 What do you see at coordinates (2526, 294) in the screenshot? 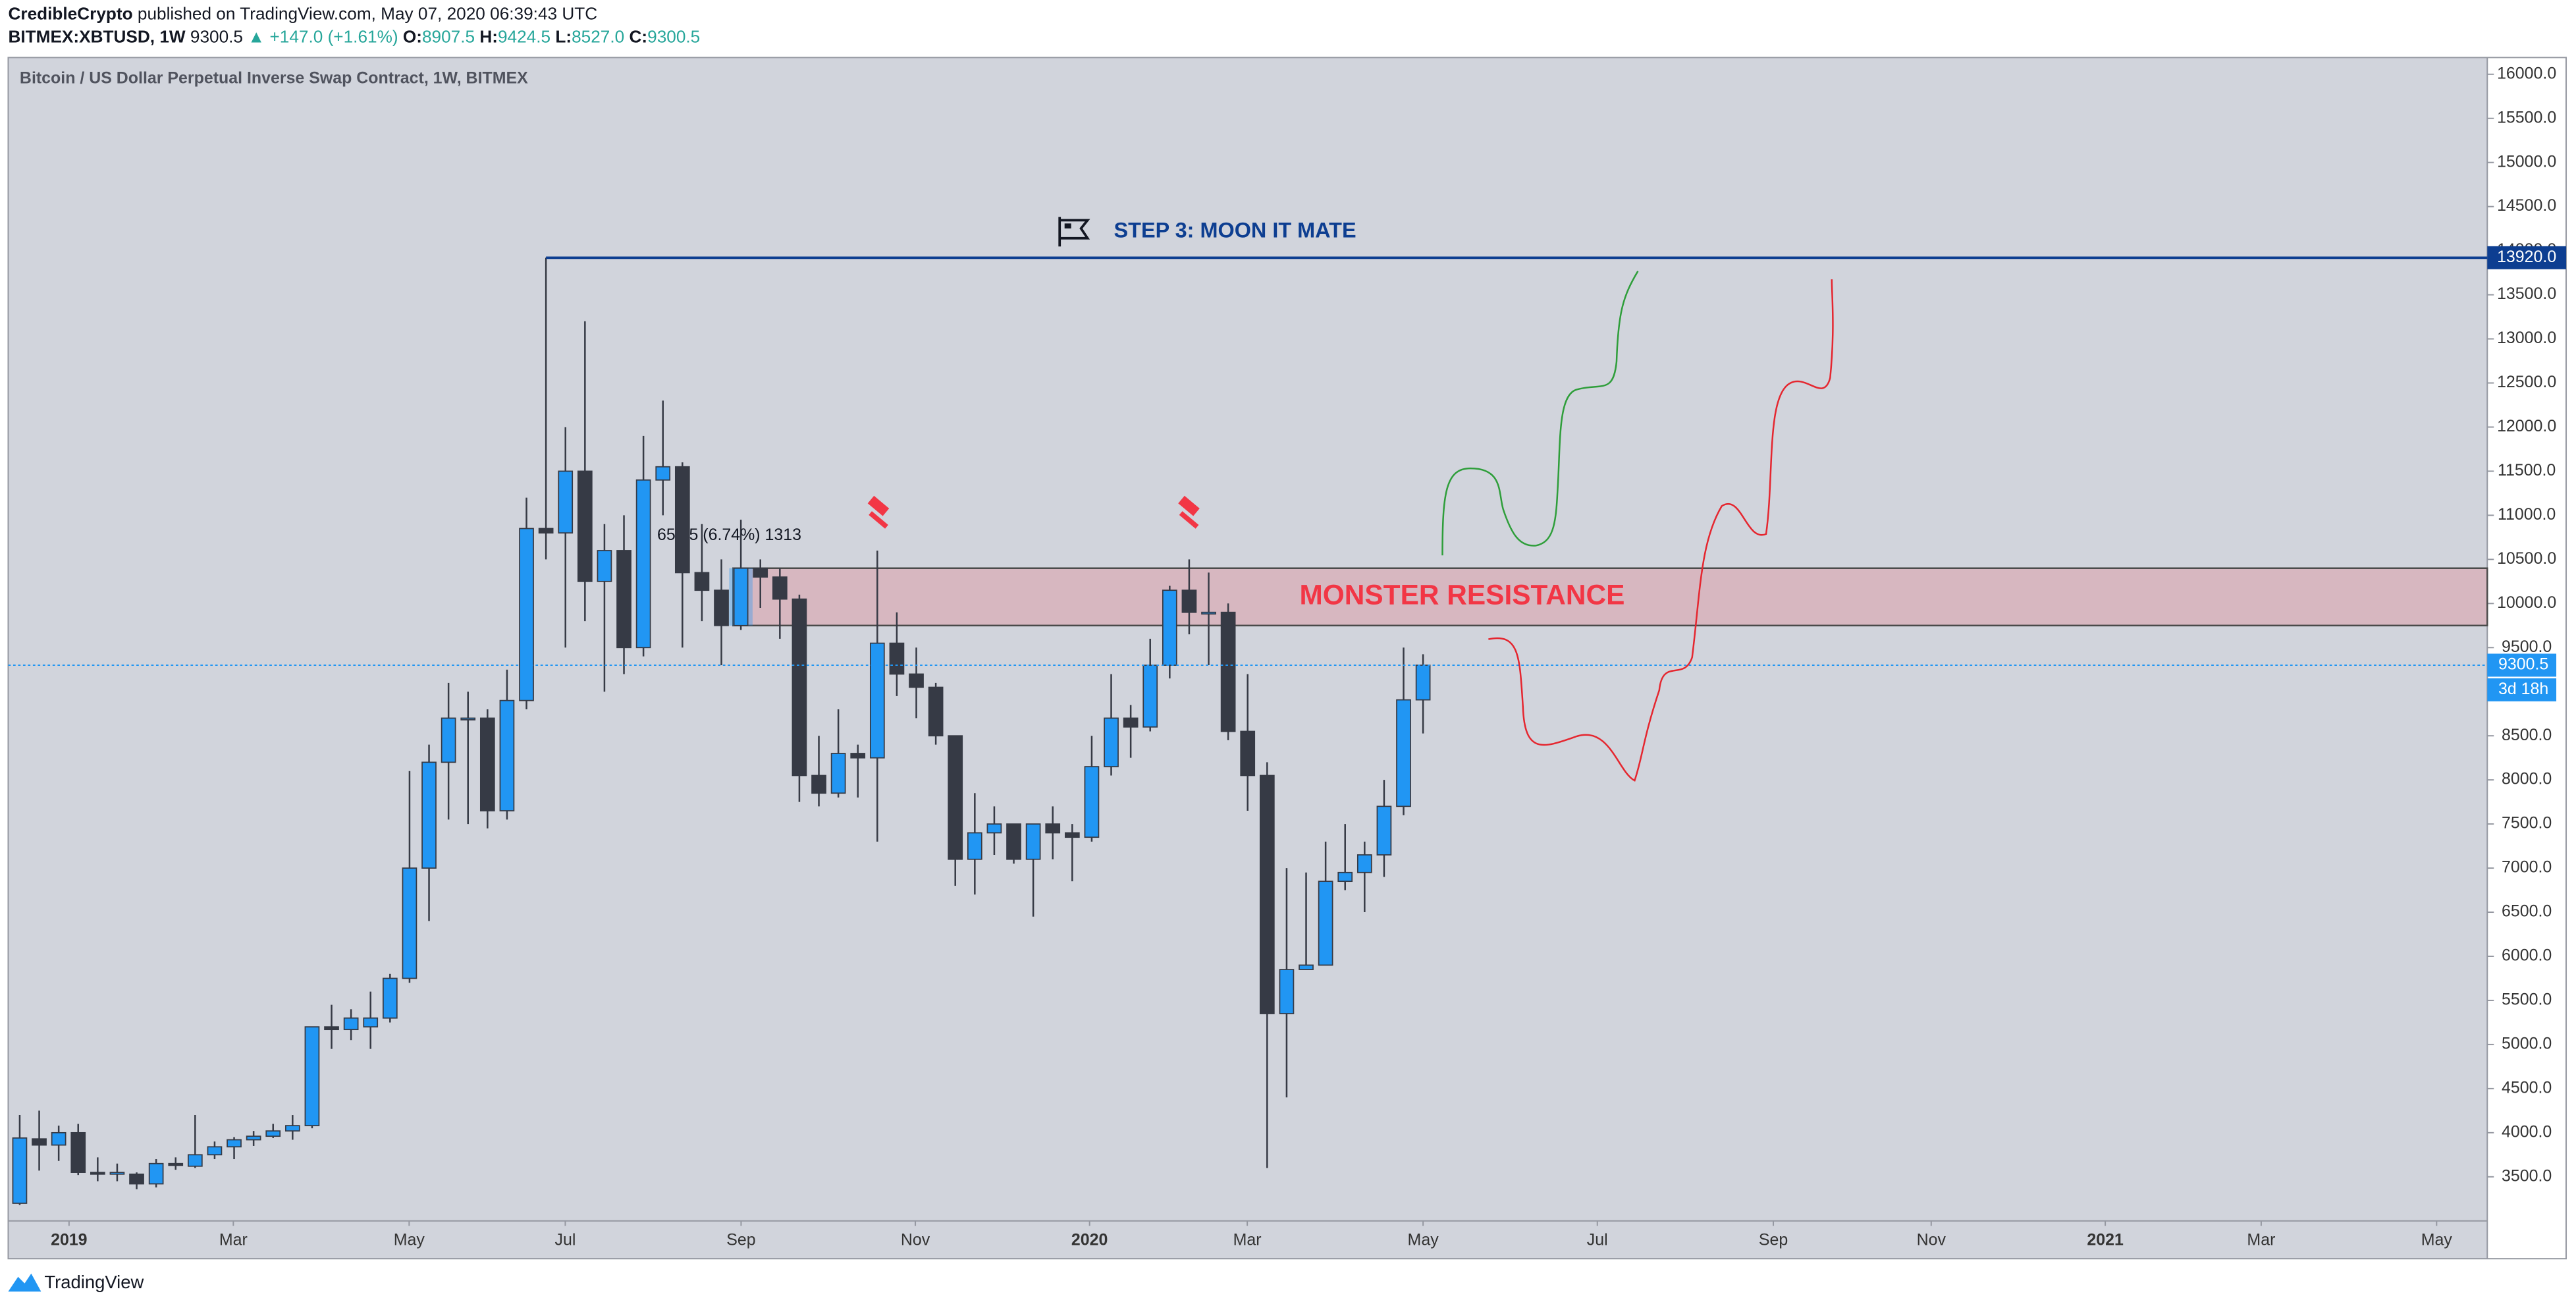
I see `y-tick-label: 13500.0` at bounding box center [2526, 294].